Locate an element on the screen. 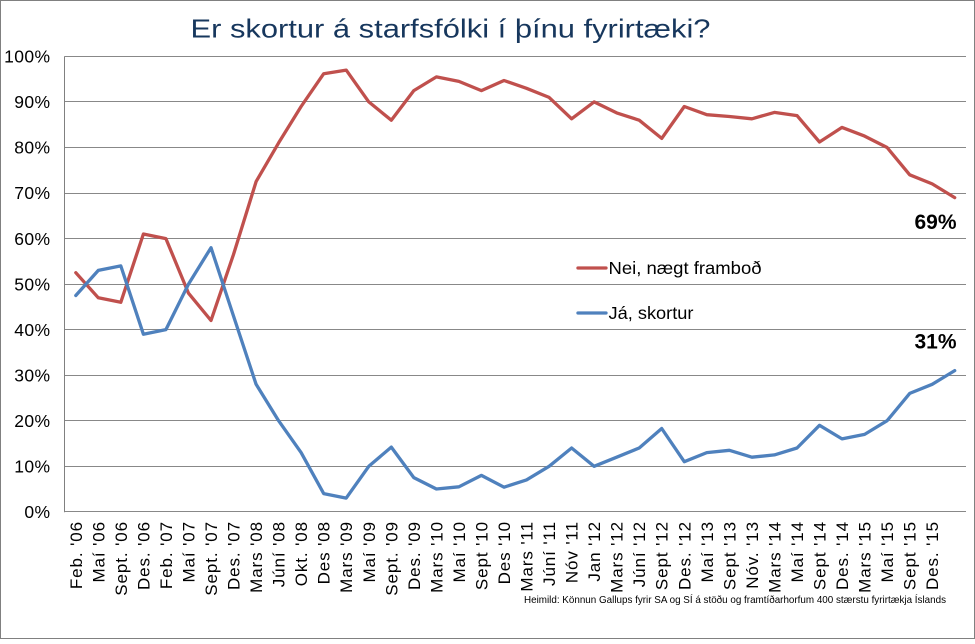  svg-text: Maí '07 is located at coordinates (189, 552).